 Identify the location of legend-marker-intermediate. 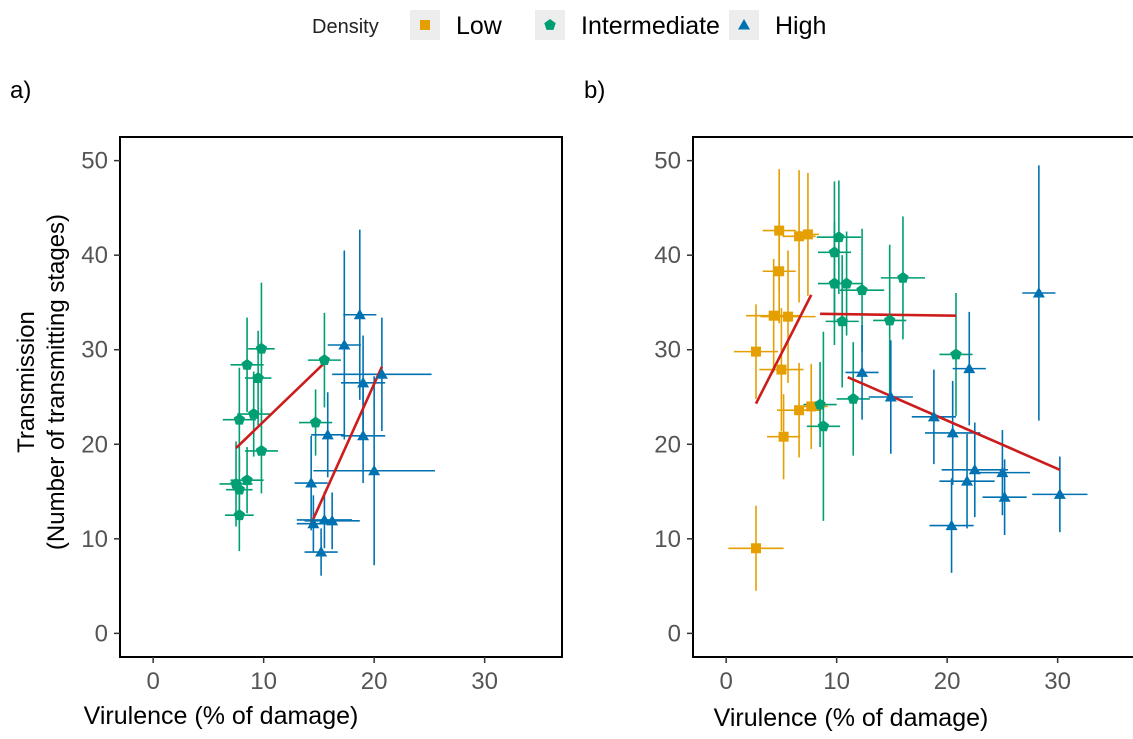
(550, 24).